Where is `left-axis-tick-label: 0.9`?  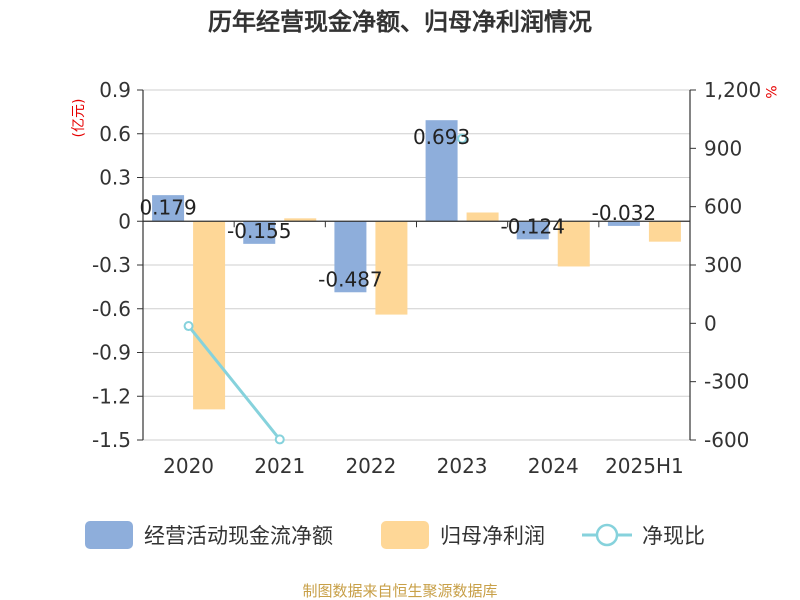 left-axis-tick-label: 0.9 is located at coordinates (115, 90).